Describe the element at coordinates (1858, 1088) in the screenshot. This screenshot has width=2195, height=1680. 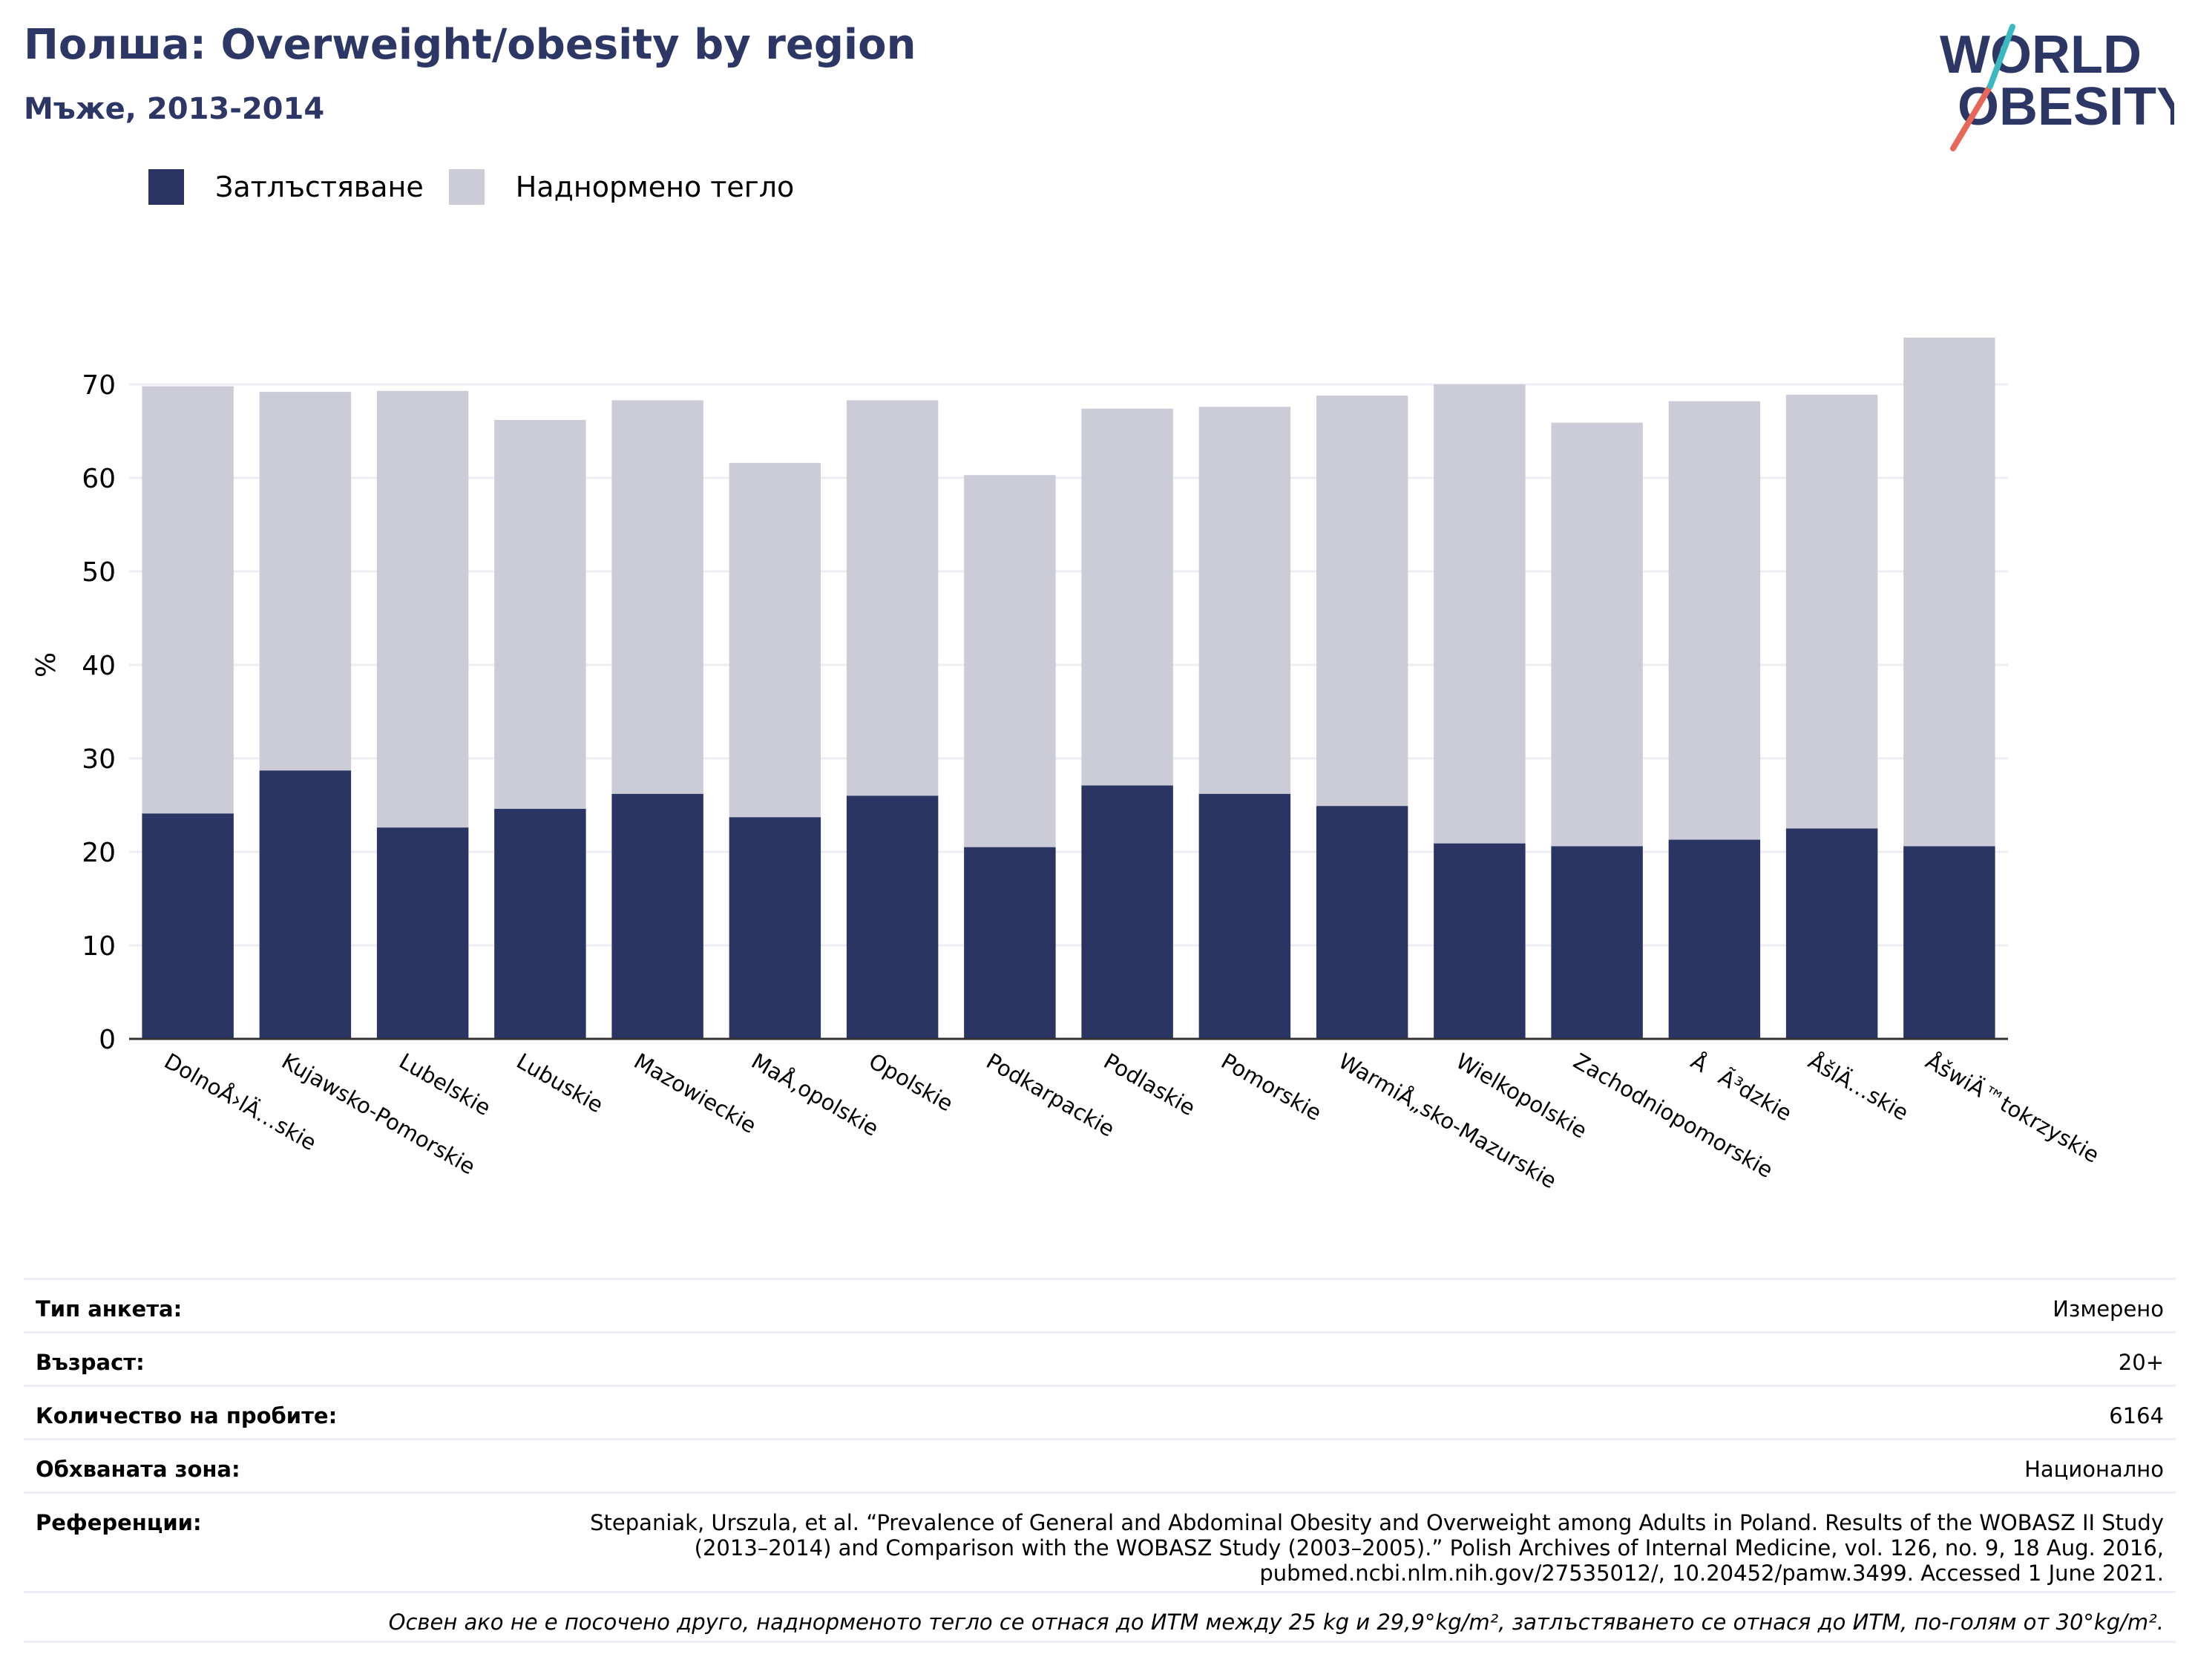
I see `x-tick-label: ÅšlÄ…skie` at that location.